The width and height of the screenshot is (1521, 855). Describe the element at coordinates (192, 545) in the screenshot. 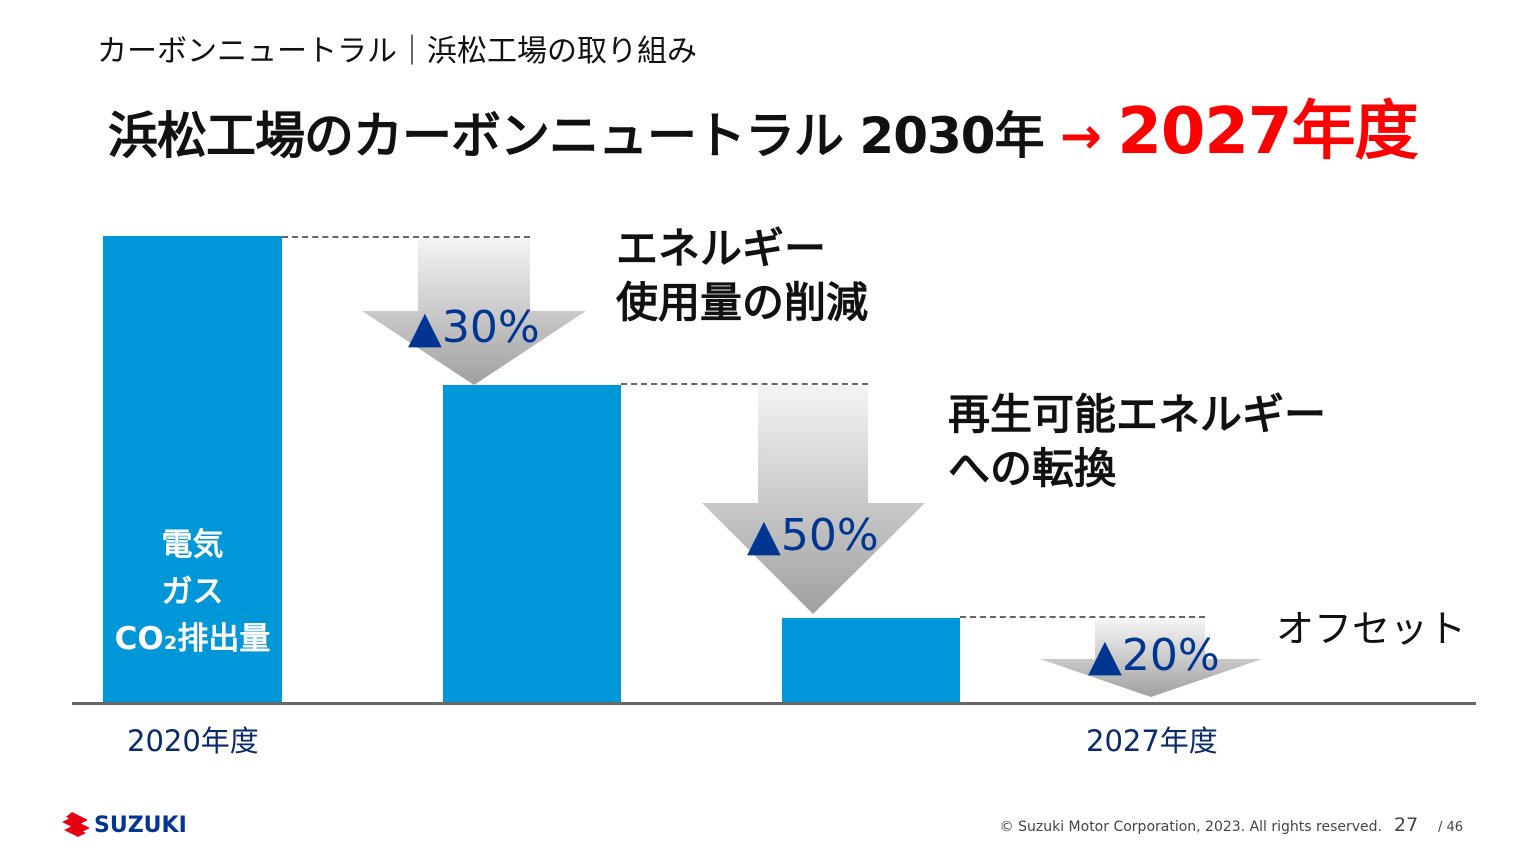

I see `label-line: 電気` at that location.